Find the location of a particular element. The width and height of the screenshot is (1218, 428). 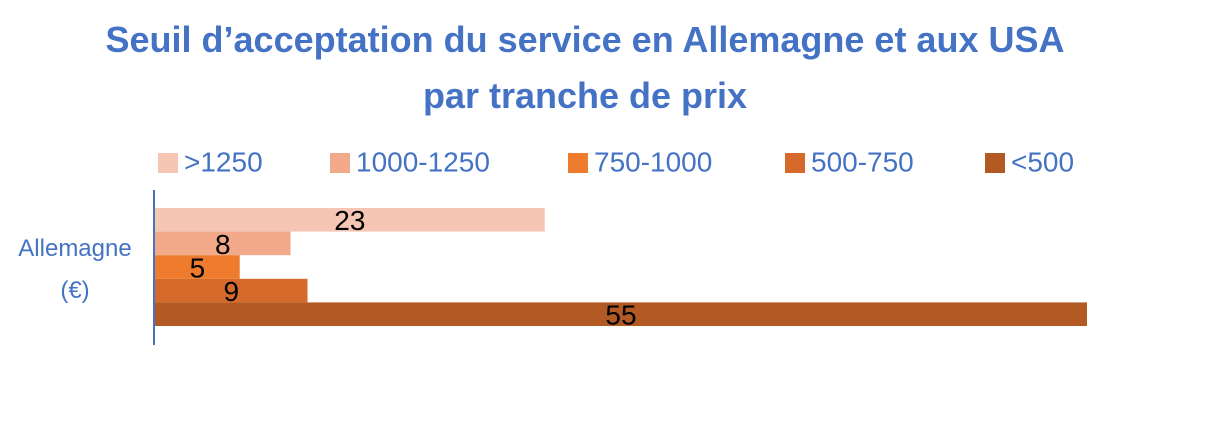

data-label: 8 is located at coordinates (223, 244).